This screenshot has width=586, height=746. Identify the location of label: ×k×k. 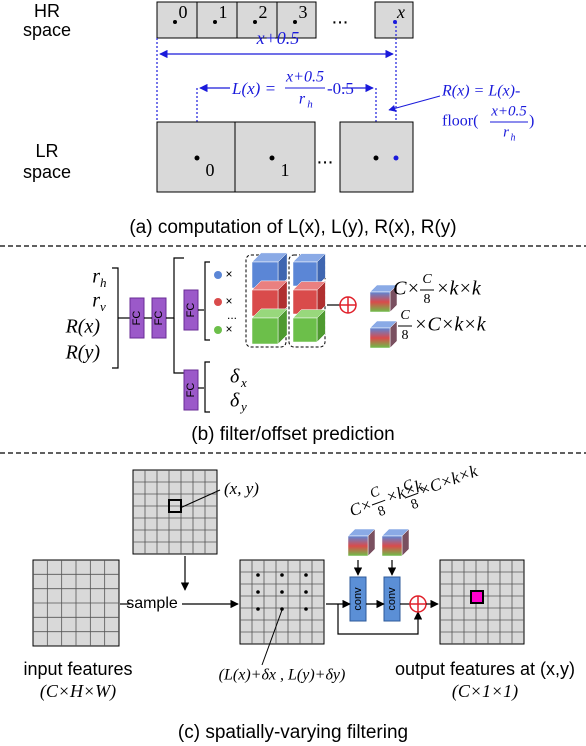
(459, 289).